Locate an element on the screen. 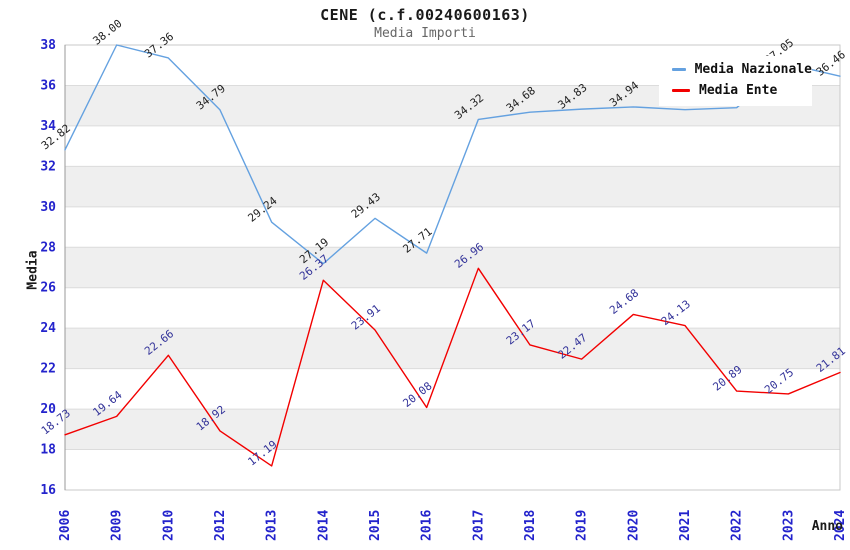  y-tick-label: 30 is located at coordinates (48, 207).